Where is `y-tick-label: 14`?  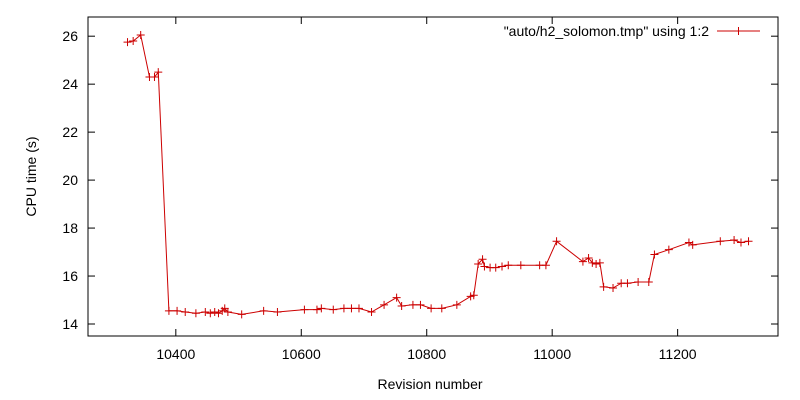 y-tick-label: 14 is located at coordinates (70, 324).